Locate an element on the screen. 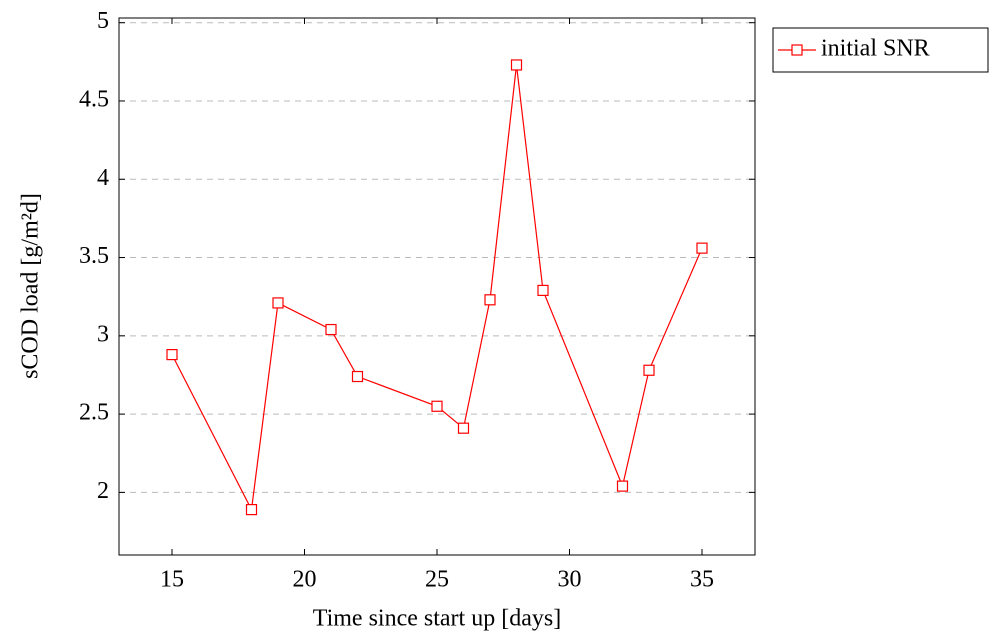 Image resolution: width=991 pixels, height=639 pixels. x-tick-label: 25 is located at coordinates (437, 580).